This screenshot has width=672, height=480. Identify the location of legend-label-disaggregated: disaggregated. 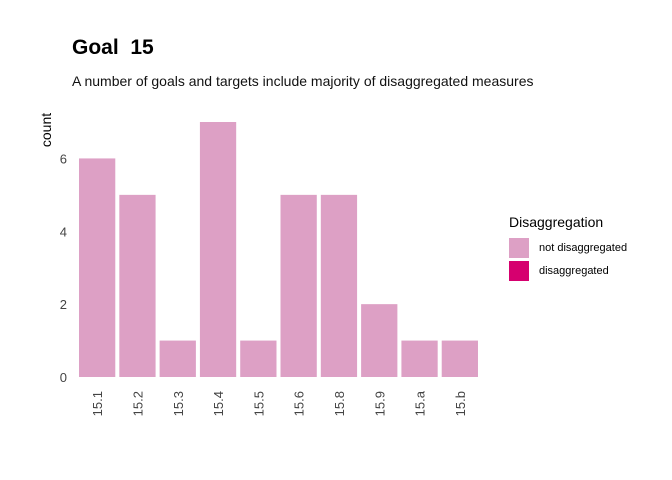
(574, 270).